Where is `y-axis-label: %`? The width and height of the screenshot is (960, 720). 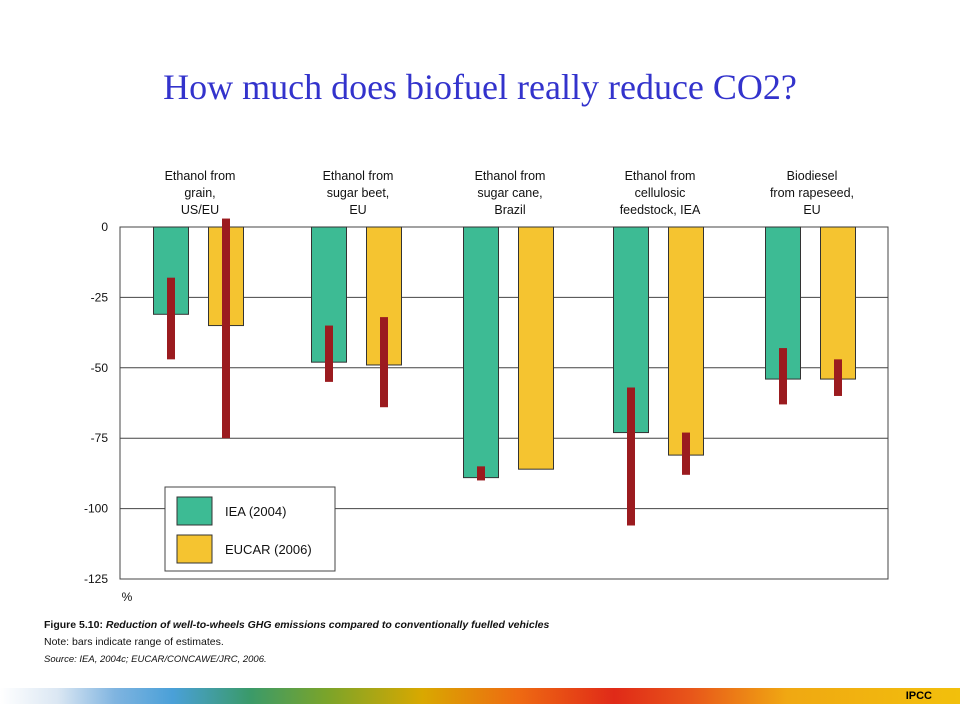 y-axis-label: % is located at coordinates (127, 597).